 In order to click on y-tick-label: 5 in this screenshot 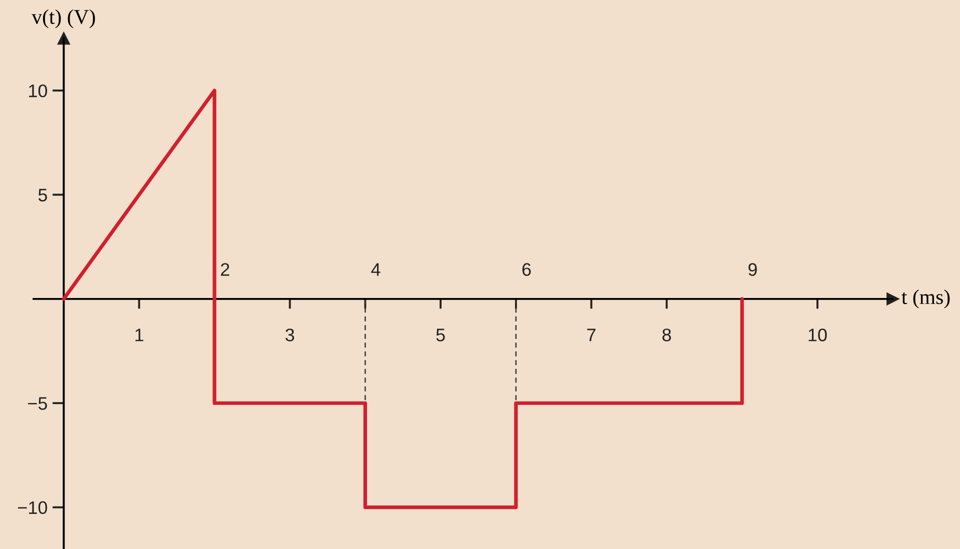, I will do `click(43, 195)`.